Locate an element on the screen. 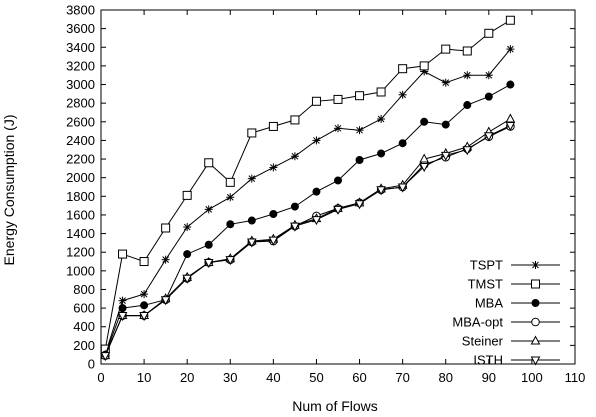 Image resolution: width=596 pixels, height=417 pixels. y-tick-label: 800 is located at coordinates (84, 289).